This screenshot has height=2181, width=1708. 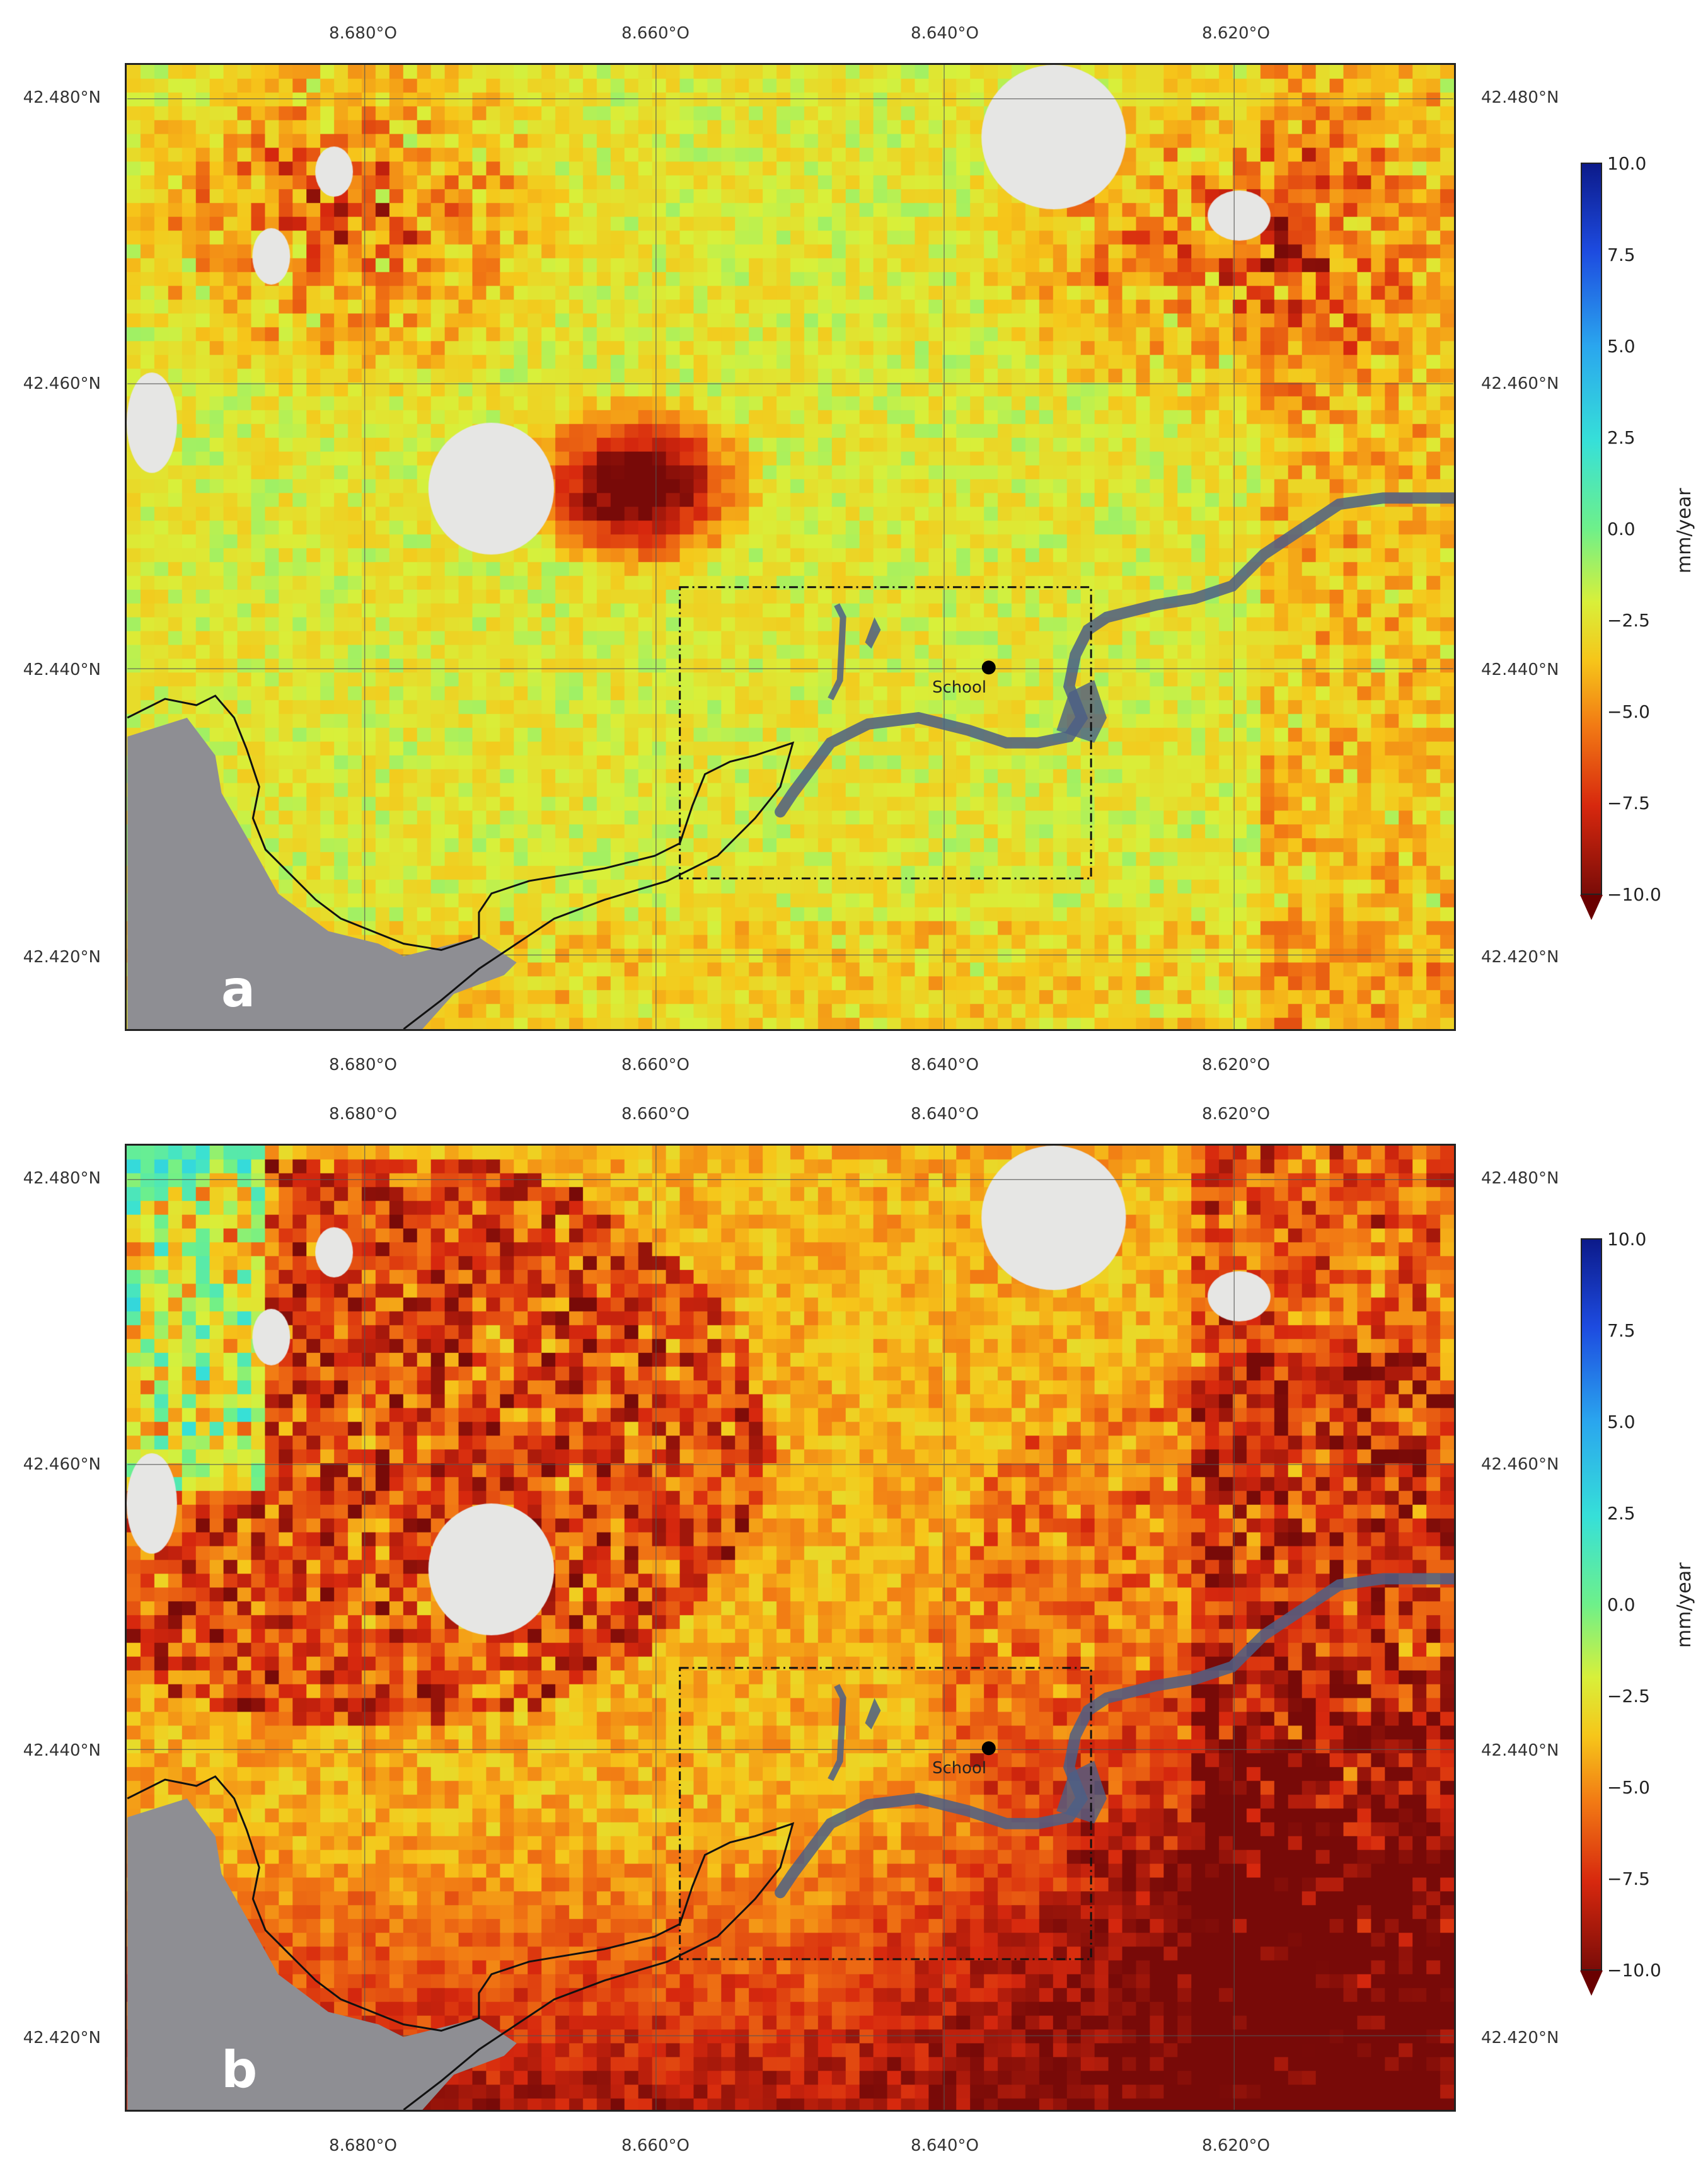 What do you see at coordinates (1628, 1787) in the screenshot?
I see `cb-tick-b-6: −5.0` at bounding box center [1628, 1787].